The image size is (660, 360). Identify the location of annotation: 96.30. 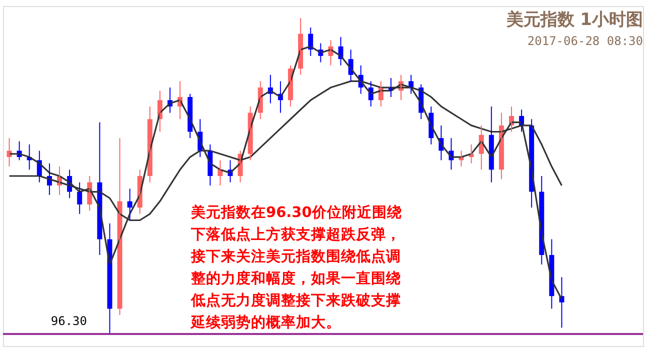
(68, 321).